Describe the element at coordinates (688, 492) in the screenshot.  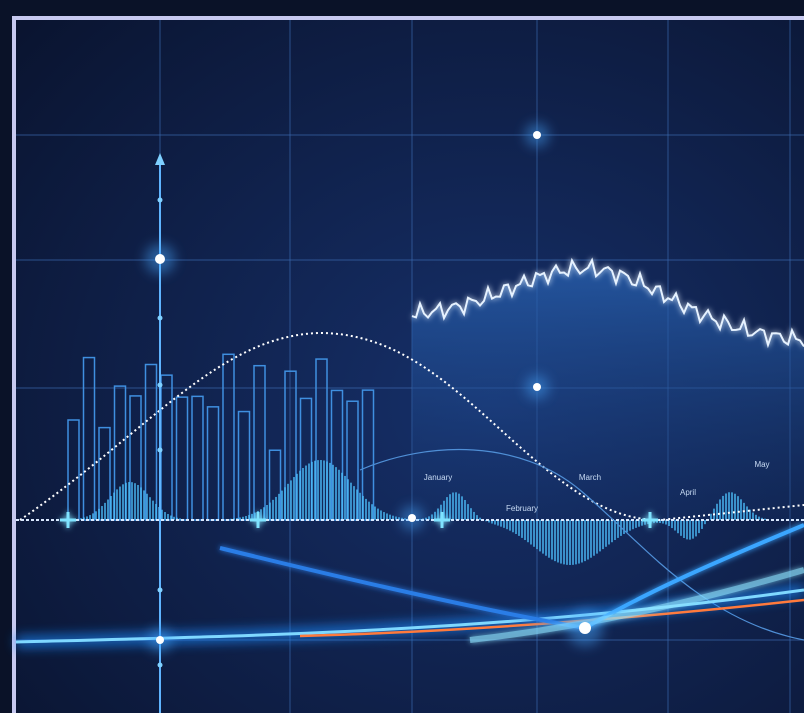
I see `month-label: April` at that location.